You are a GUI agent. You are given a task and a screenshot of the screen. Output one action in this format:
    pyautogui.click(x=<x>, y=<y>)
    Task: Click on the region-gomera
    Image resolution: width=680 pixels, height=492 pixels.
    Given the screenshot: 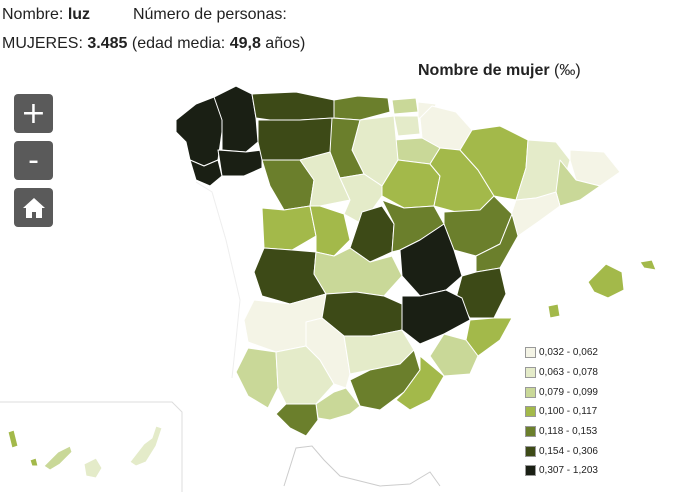 What is the action you would take?
    pyautogui.click(x=34, y=462)
    